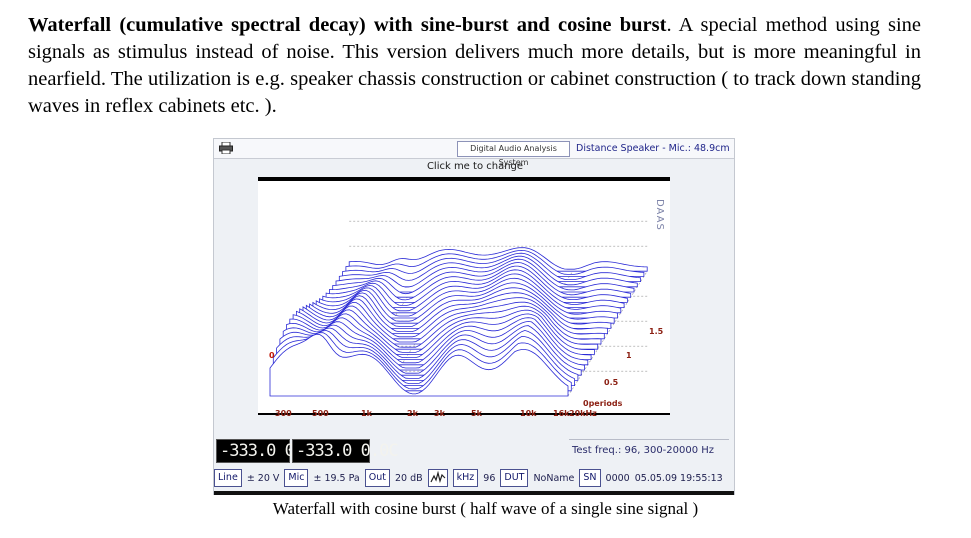 This screenshot has width=971, height=538. I want to click on sn-button: SN, so click(590, 478).